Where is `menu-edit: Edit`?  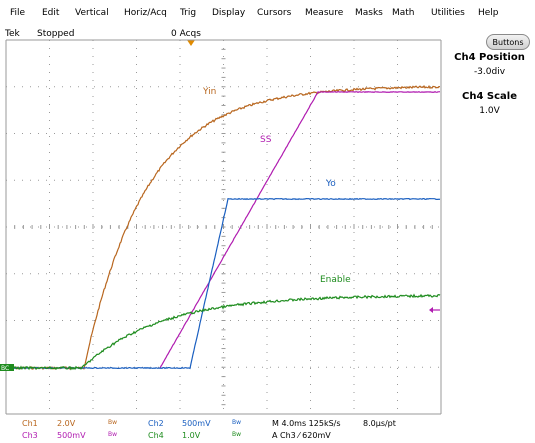 menu-edit: Edit is located at coordinates (51, 13).